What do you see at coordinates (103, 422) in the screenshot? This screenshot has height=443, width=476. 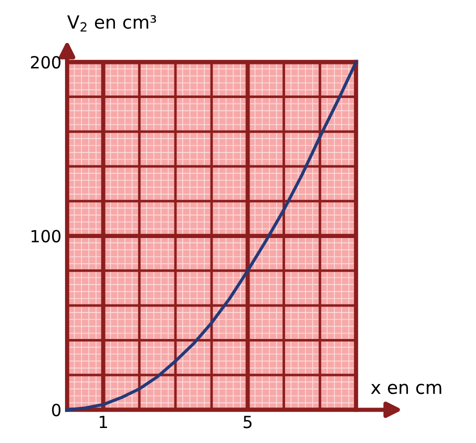 I see `x-tick-label: 1` at bounding box center [103, 422].